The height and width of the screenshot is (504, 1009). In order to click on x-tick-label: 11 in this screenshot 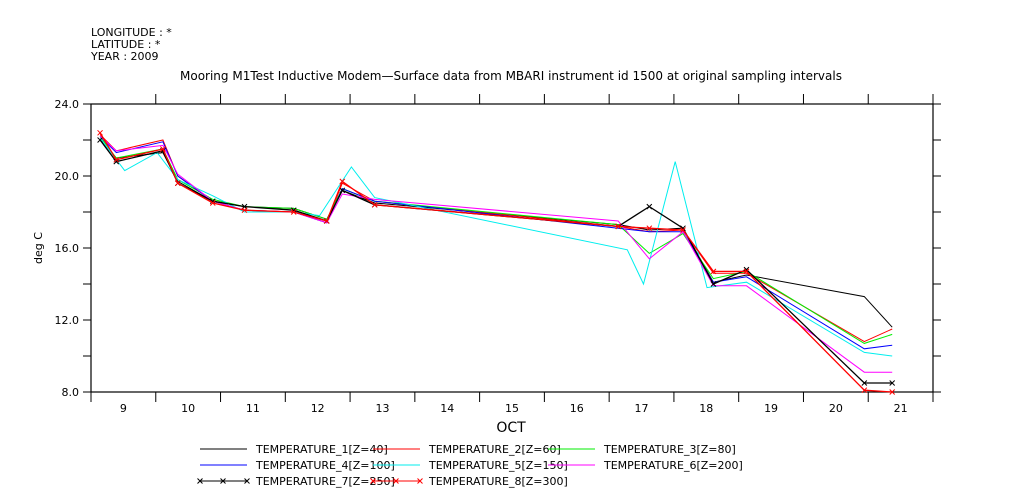, I will do `click(253, 408)`.